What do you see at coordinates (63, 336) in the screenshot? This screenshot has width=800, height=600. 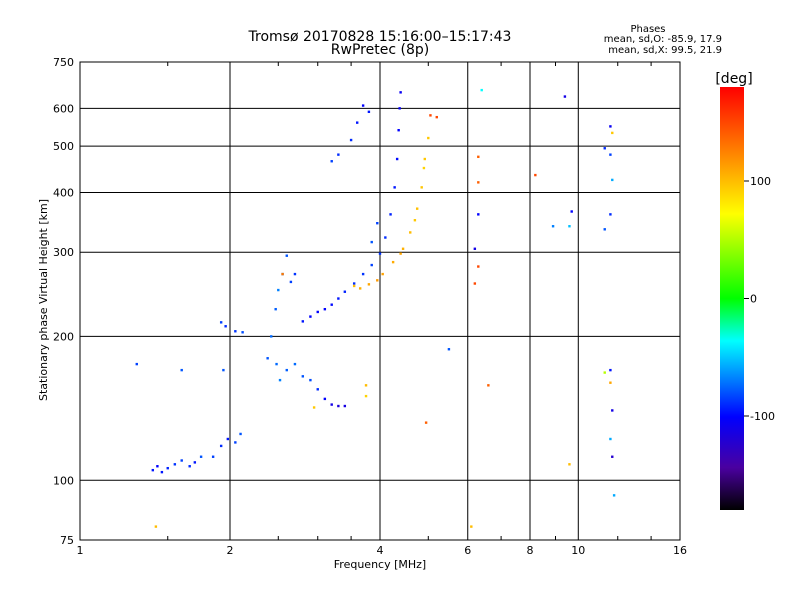 I see `y-tick-label: 200` at bounding box center [63, 336].